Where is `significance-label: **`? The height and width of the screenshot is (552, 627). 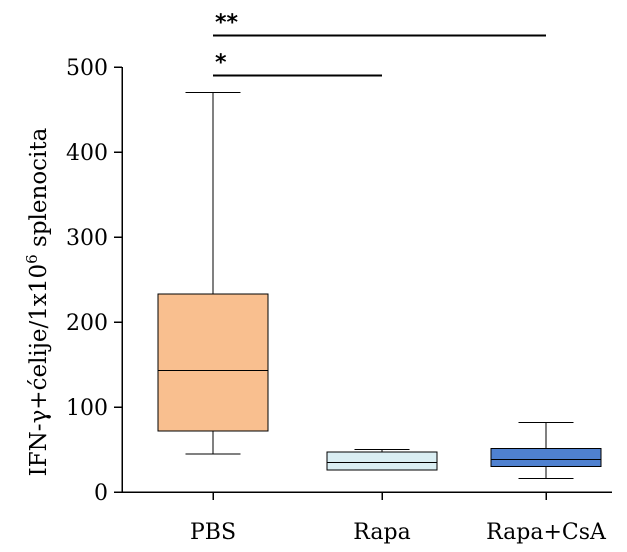
significance-label: ** is located at coordinates (227, 23).